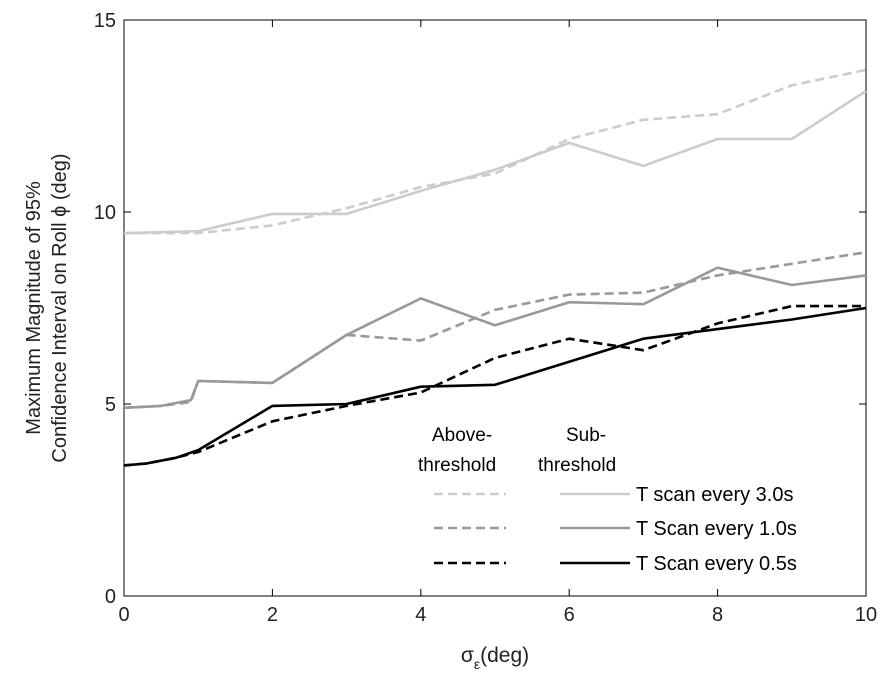 This screenshot has height=677, width=883. I want to click on x-axis-label-subscript: ε, so click(477, 664).